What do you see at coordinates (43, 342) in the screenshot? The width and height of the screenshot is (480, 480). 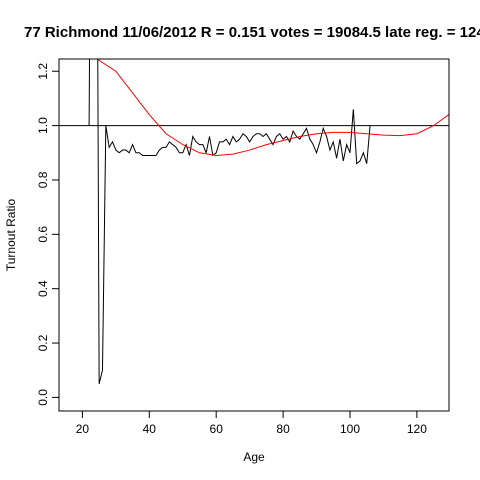 I see `y-tick-label: 0.2` at bounding box center [43, 342].